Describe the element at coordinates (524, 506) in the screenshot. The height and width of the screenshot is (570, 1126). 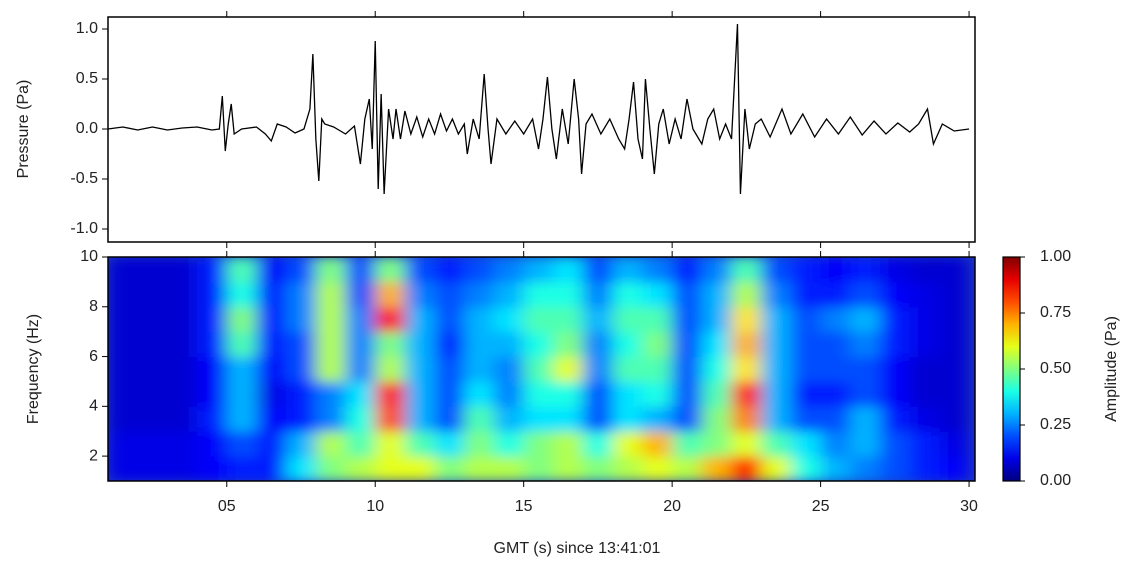
I see `x-tick-label: 15` at that location.